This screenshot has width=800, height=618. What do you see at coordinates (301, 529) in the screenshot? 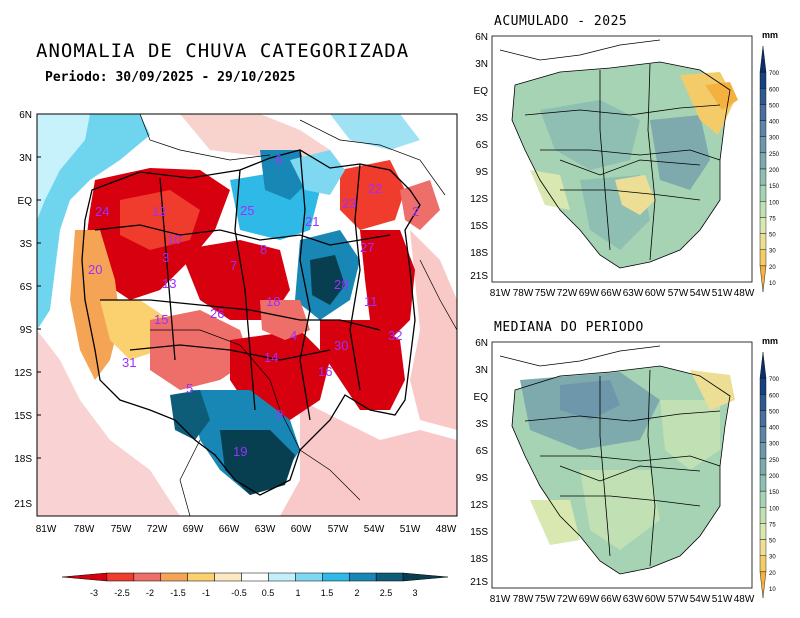
I see `lon-tick: 60W` at bounding box center [301, 529].